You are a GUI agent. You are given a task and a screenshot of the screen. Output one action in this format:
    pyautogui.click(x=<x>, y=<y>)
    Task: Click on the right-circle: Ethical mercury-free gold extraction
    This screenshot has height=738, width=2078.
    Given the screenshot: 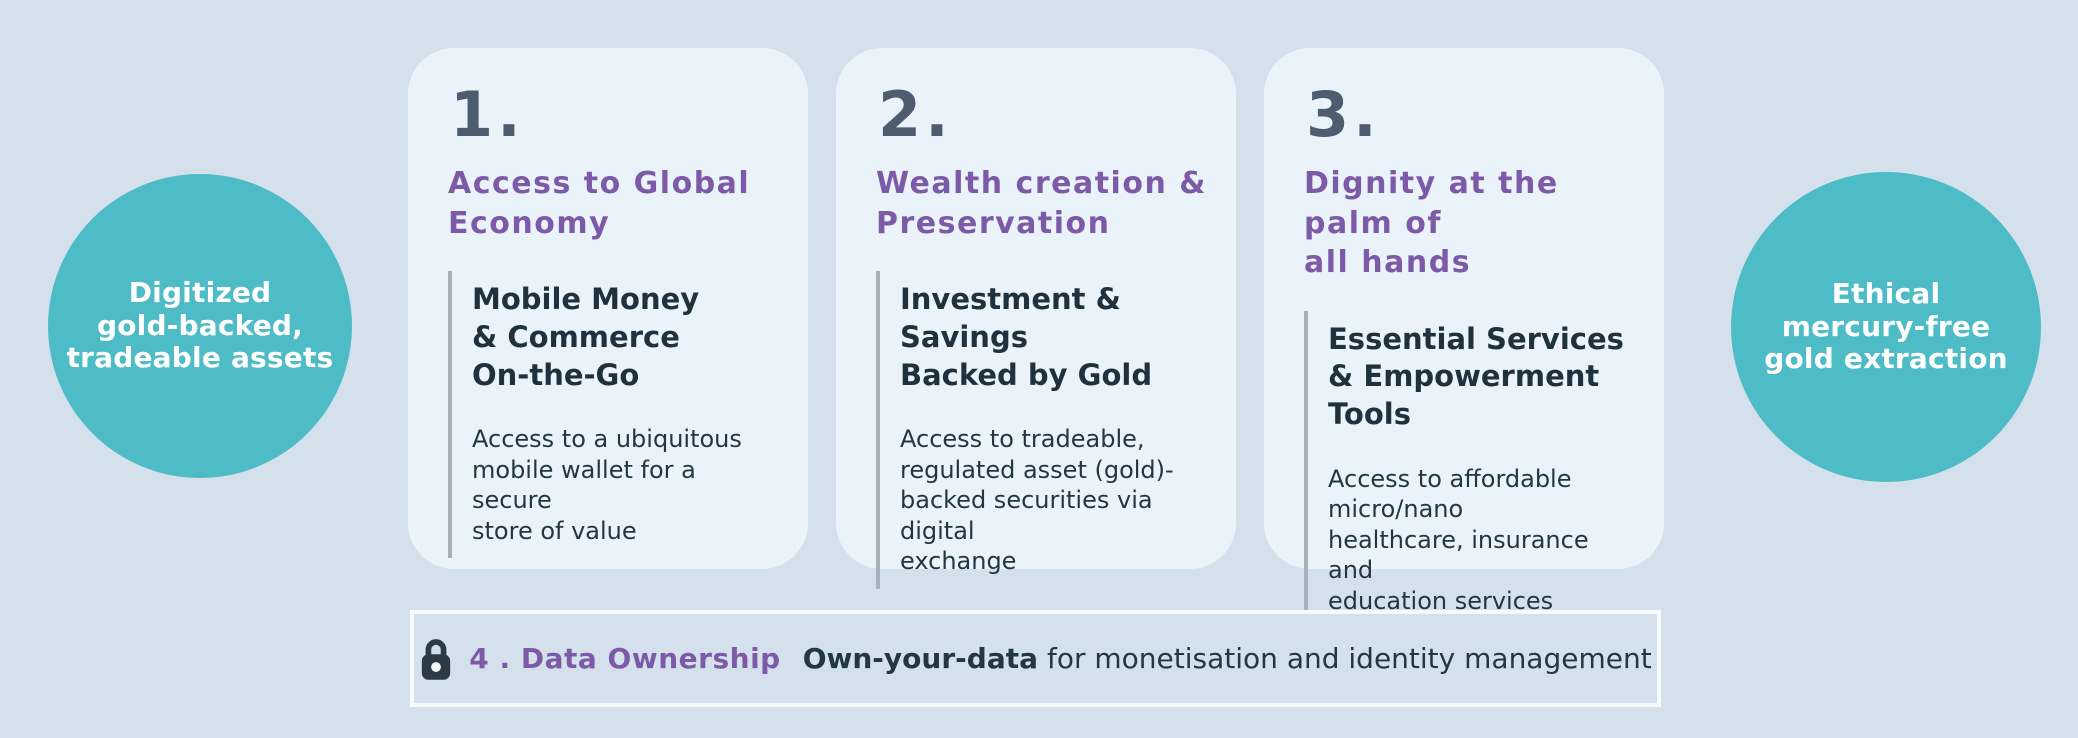 What is the action you would take?
    pyautogui.click(x=1886, y=327)
    